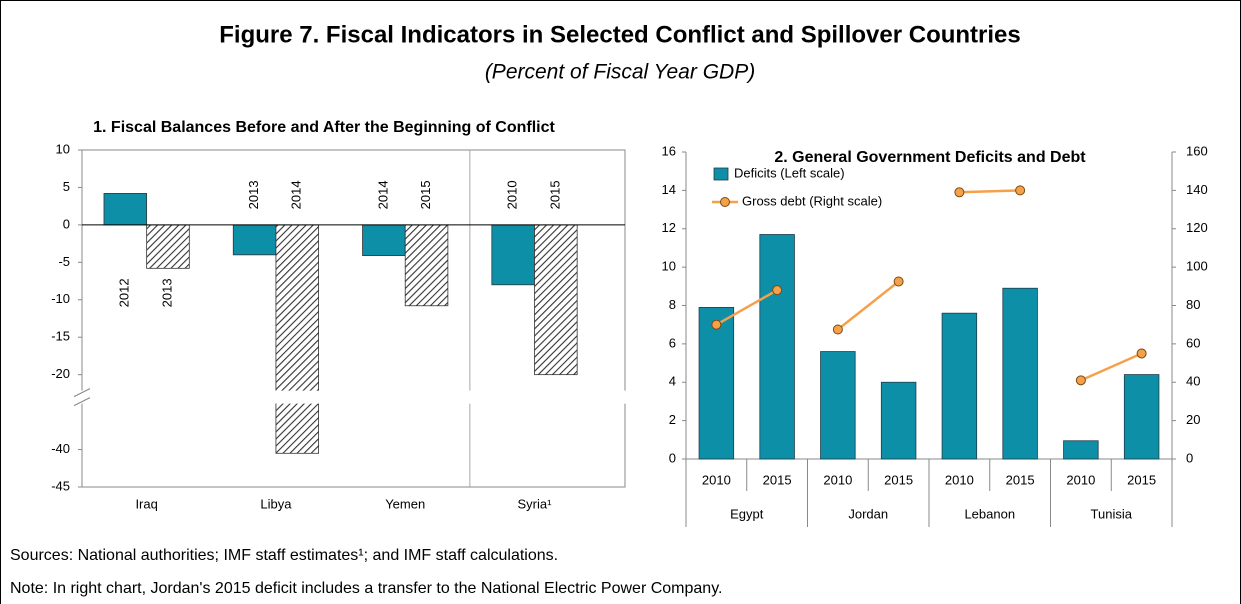 The height and width of the screenshot is (604, 1241). What do you see at coordinates (350, 397) in the screenshot?
I see `axis-break-gap` at bounding box center [350, 397].